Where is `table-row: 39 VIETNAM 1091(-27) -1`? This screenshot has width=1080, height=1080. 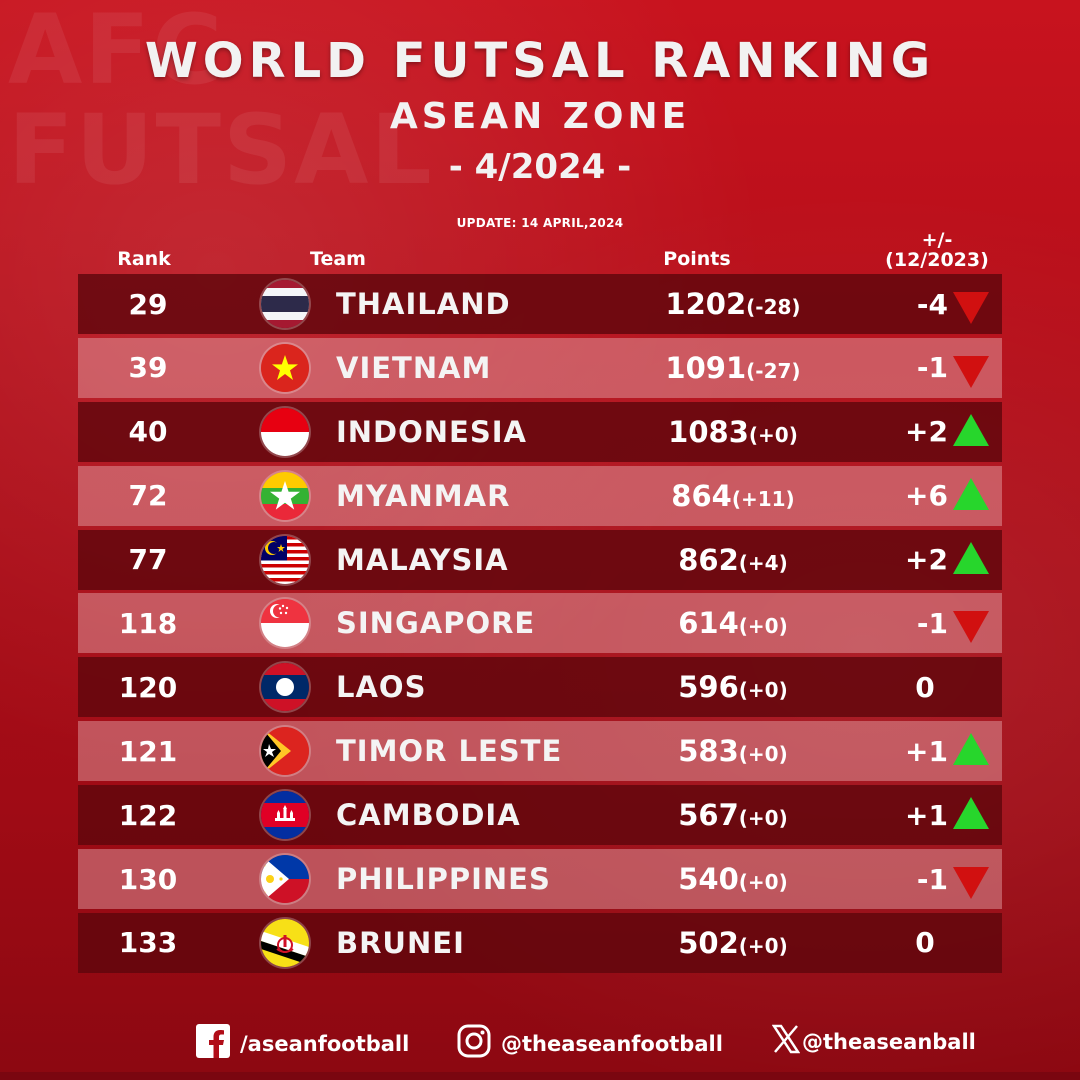
table-row: 39 VIETNAM 1091(-27) -1 is located at coordinates (540, 367).